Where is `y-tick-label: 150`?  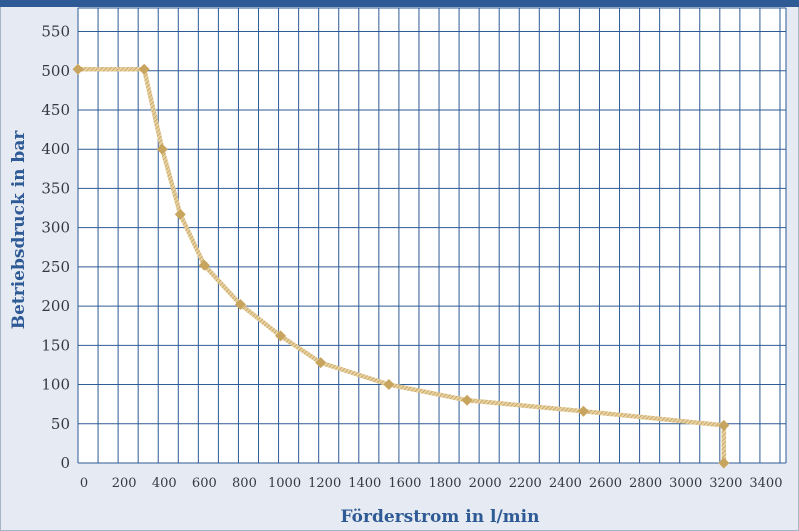 y-tick-label: 150 is located at coordinates (55, 345).